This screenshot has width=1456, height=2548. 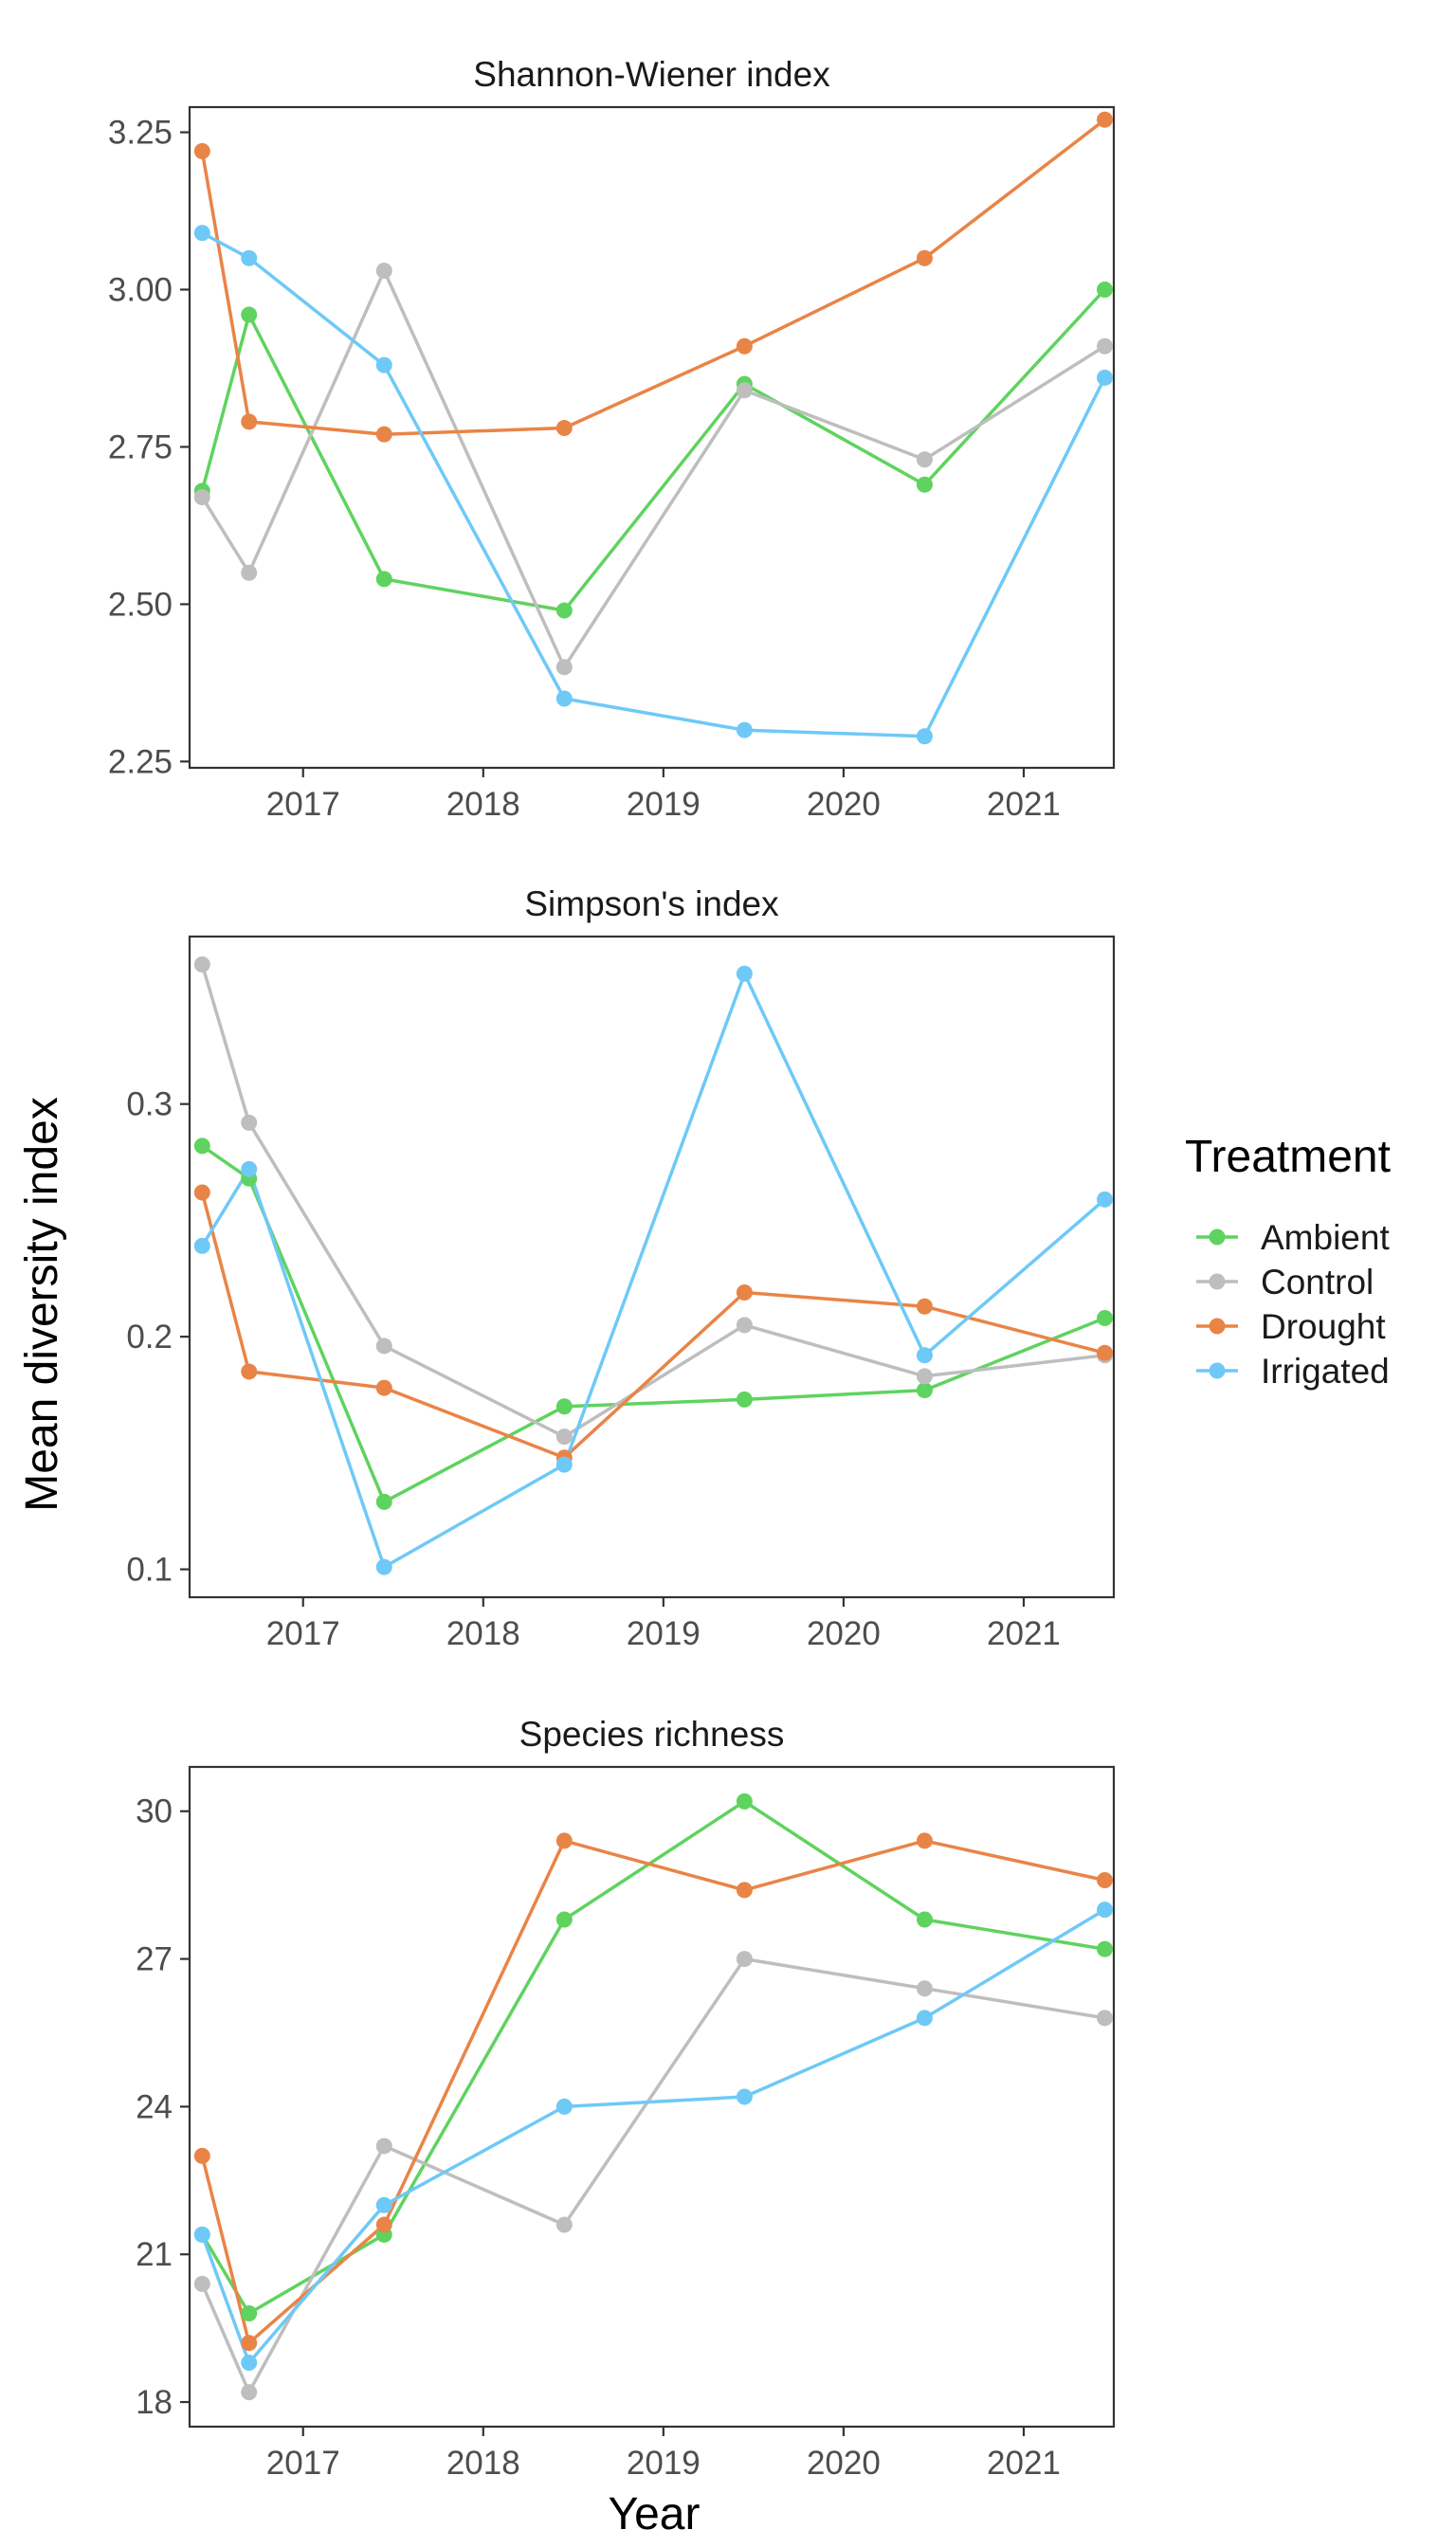 What do you see at coordinates (1293, 1237) in the screenshot?
I see `legend-item-ambient: Ambient` at bounding box center [1293, 1237].